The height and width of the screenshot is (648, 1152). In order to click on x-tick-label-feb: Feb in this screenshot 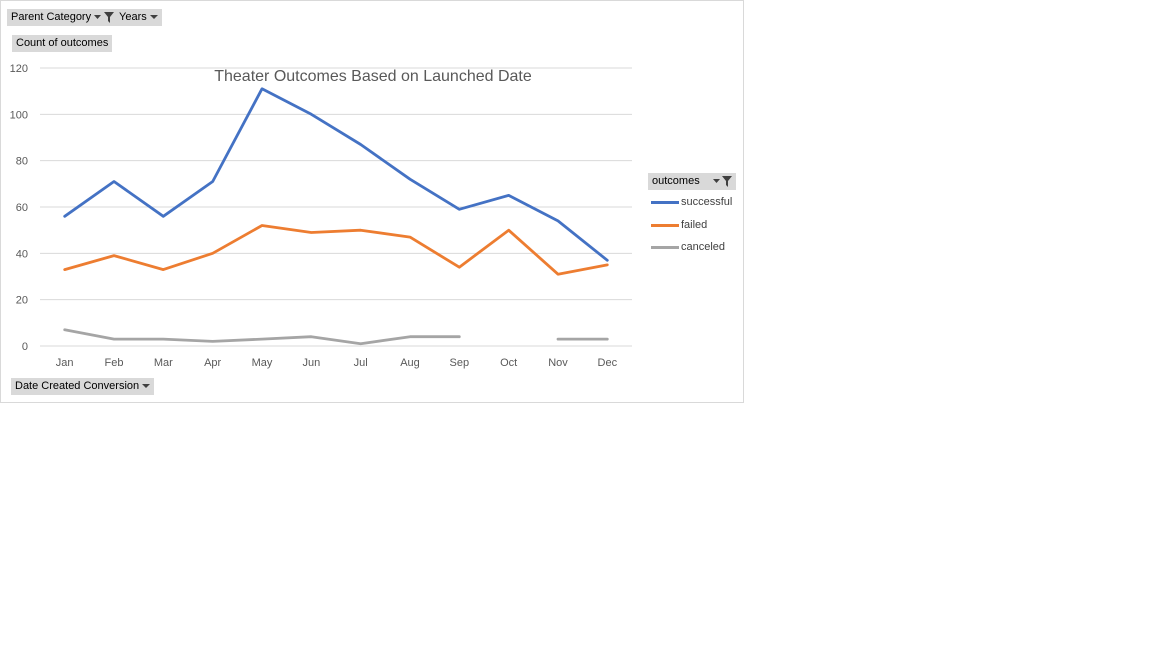, I will do `click(114, 363)`.